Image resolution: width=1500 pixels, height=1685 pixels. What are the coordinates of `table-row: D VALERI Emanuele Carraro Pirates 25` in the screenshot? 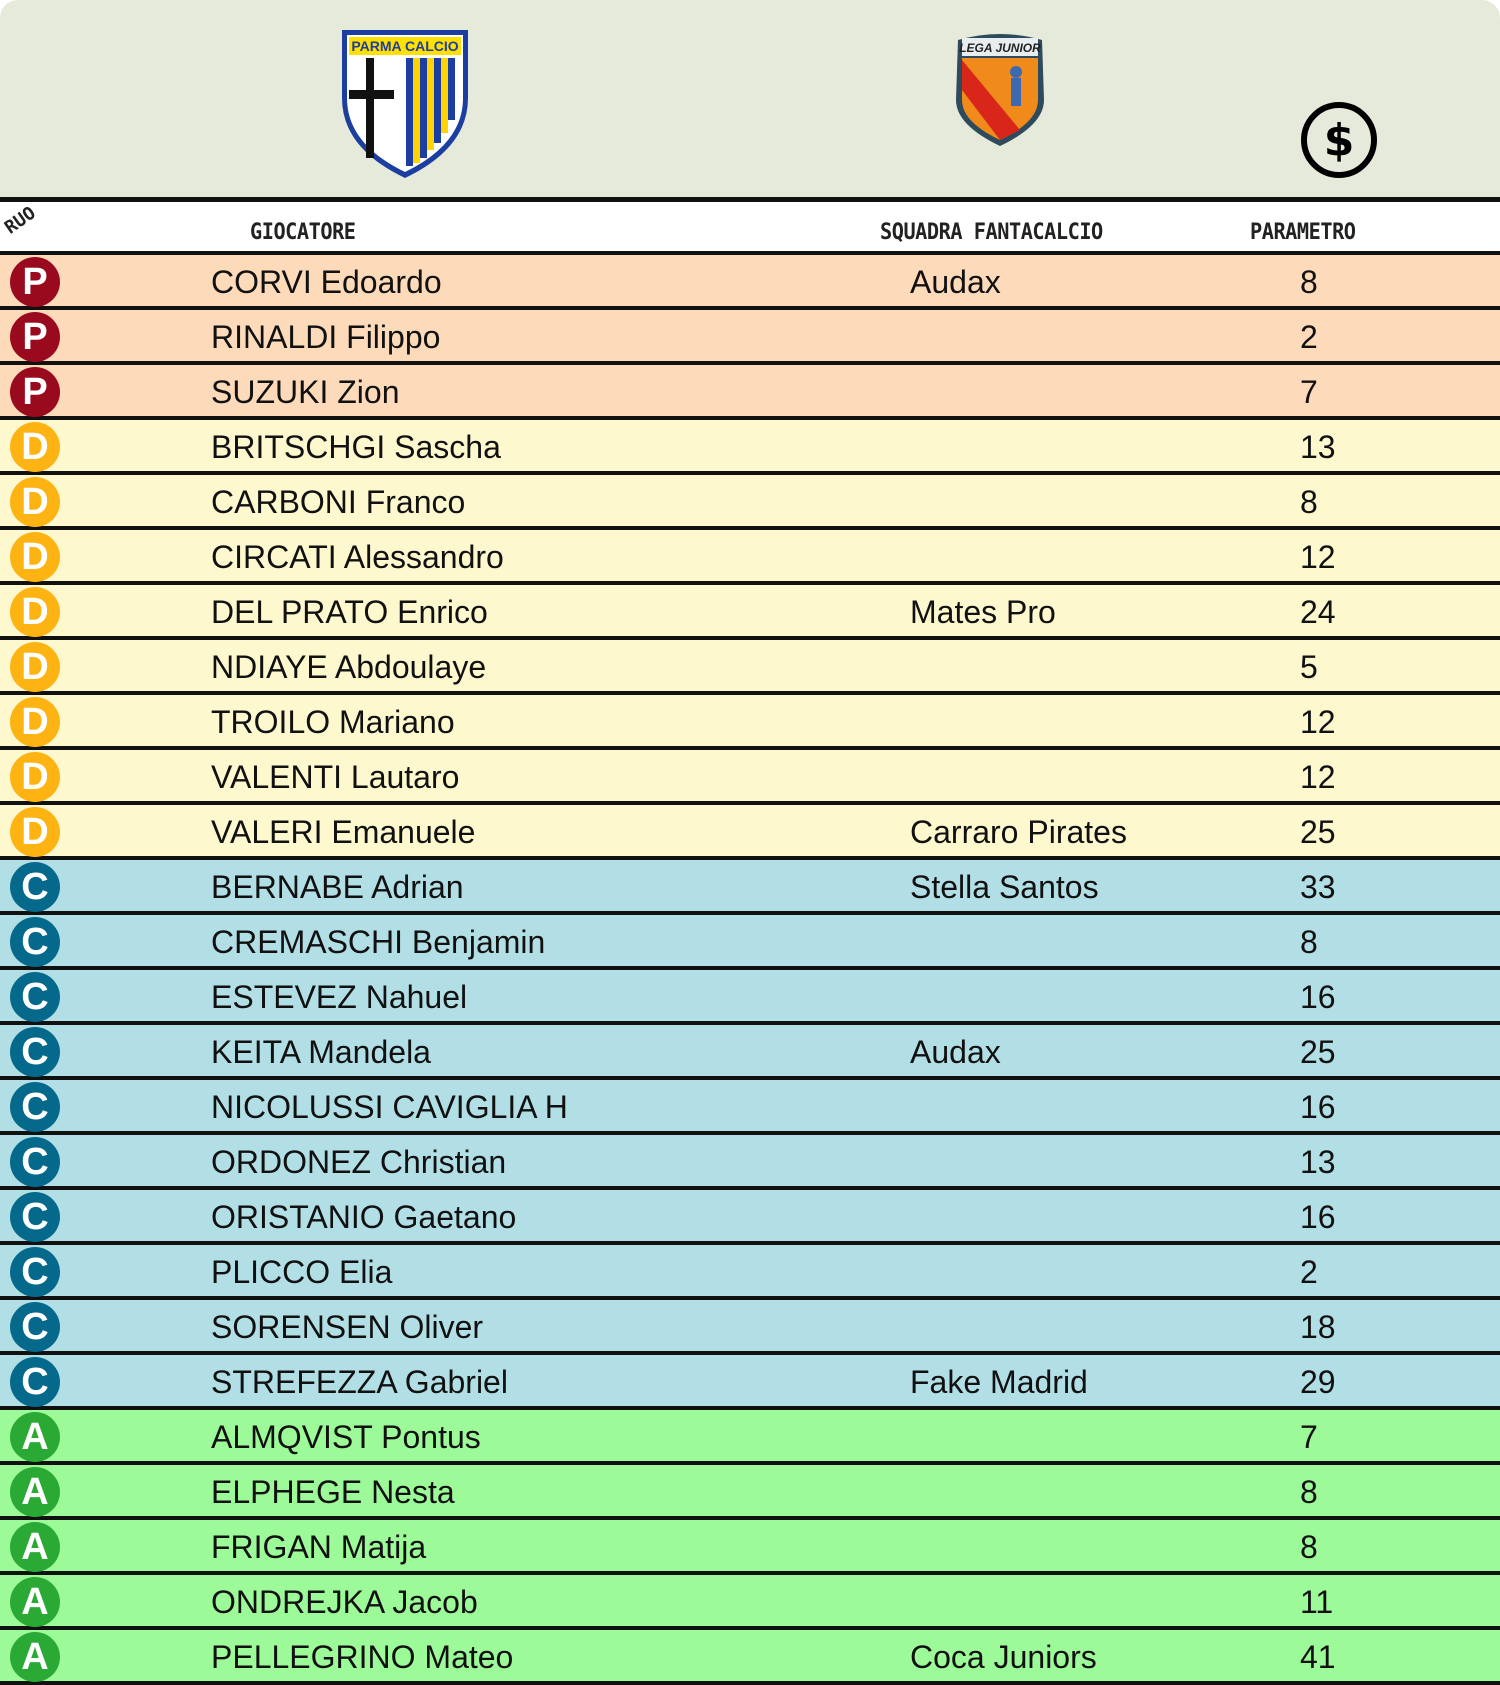 It's located at (750, 832).